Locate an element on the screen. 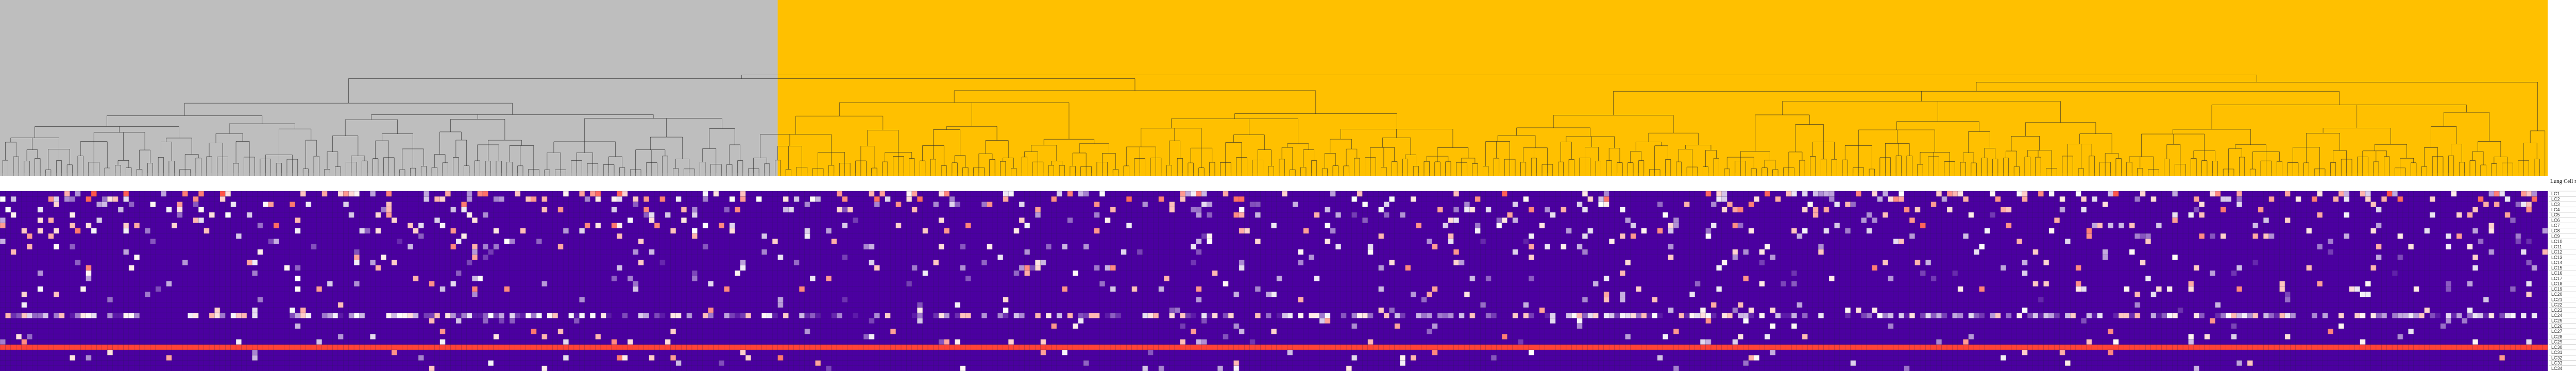  row-label: LC31 is located at coordinates (2557, 352).